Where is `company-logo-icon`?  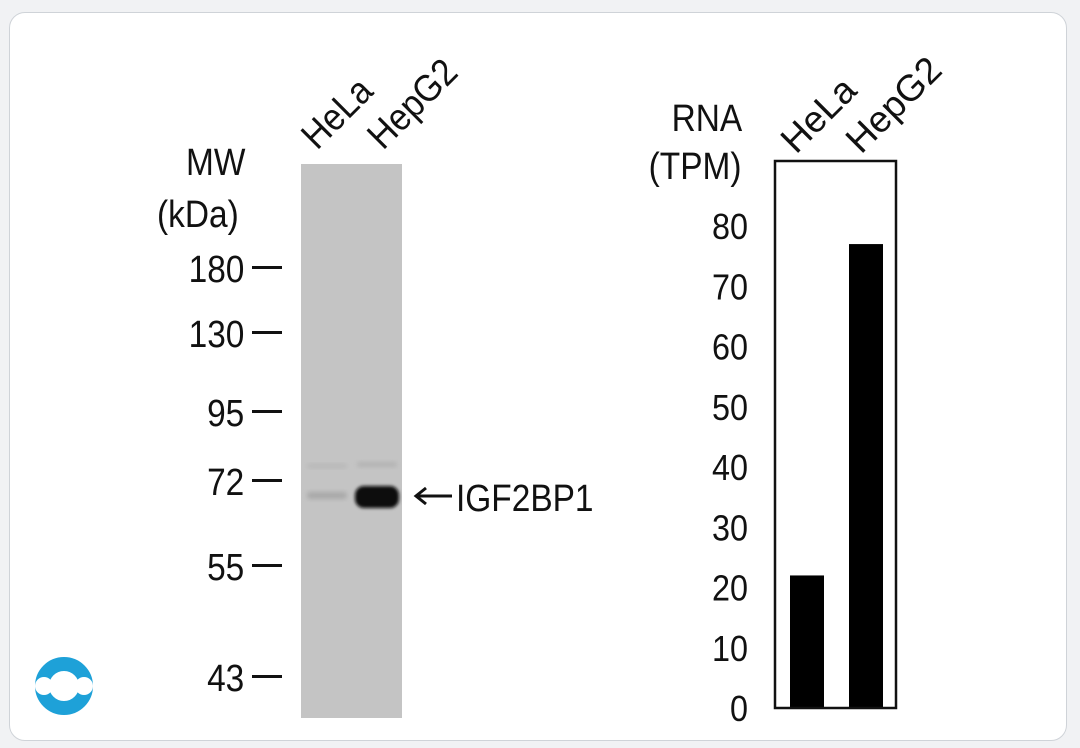 company-logo-icon is located at coordinates (64, 686).